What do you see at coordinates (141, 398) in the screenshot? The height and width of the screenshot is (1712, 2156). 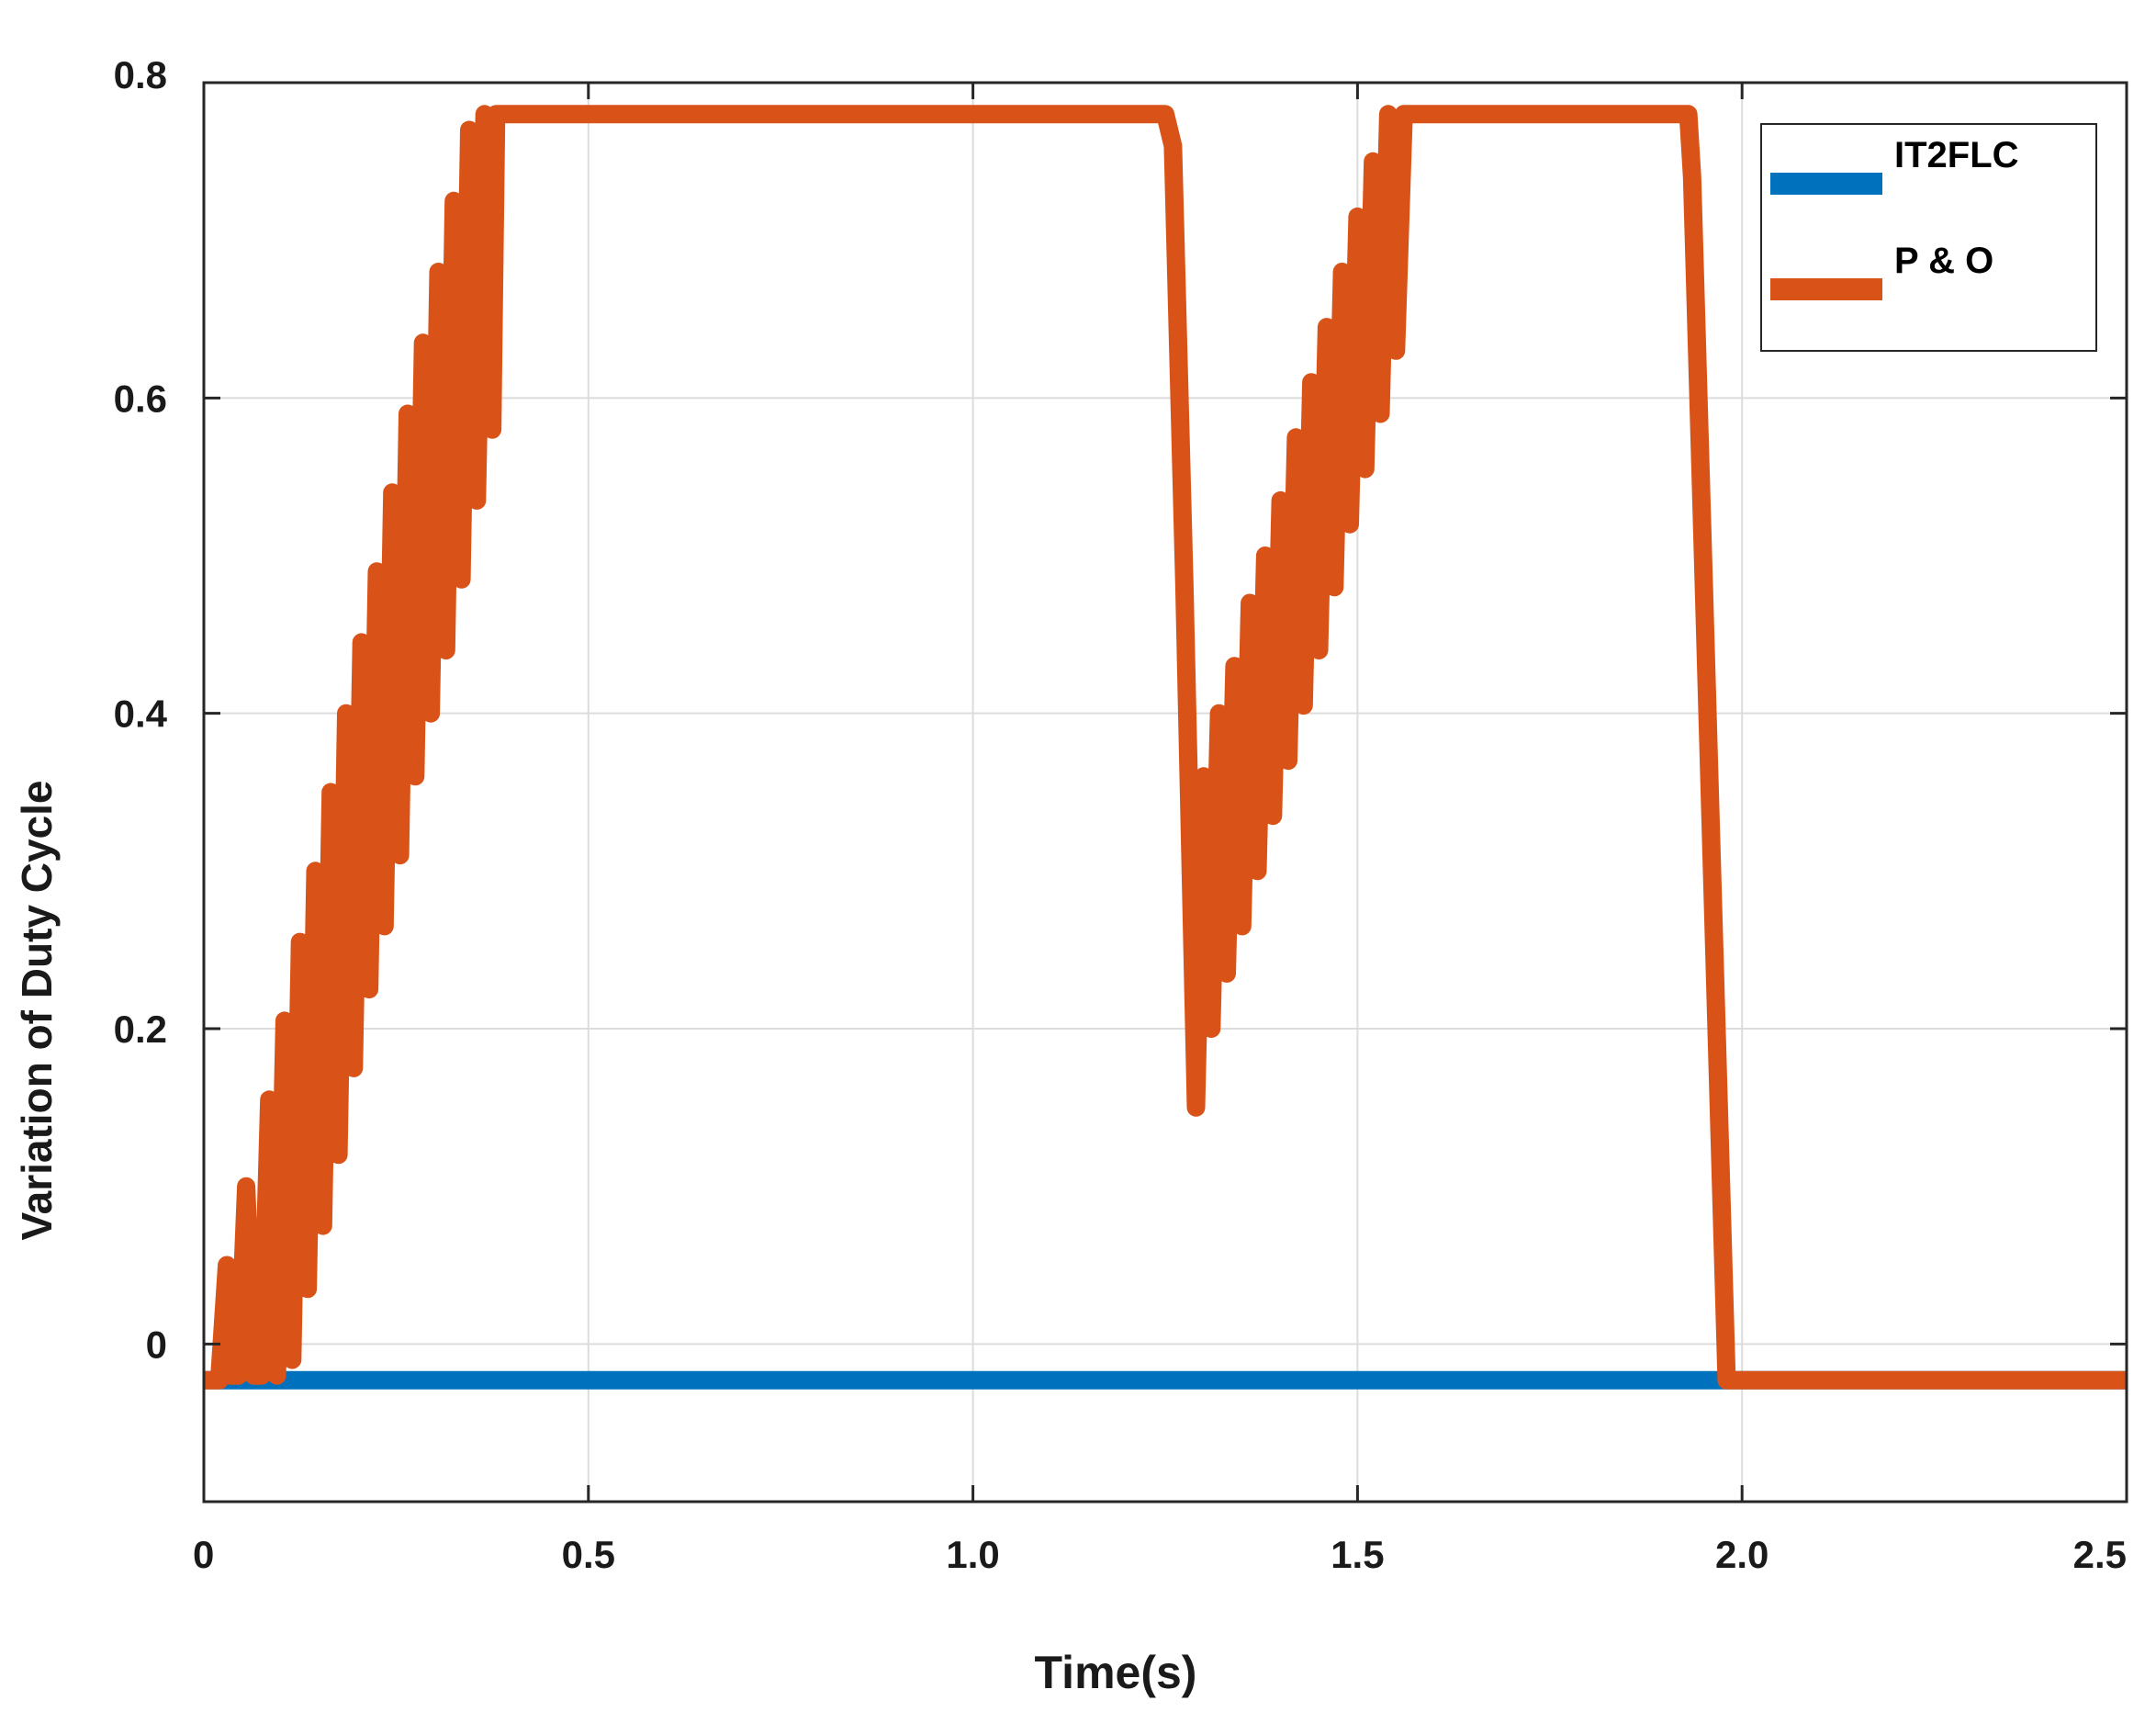 I see `y-tick-label: 0.6` at bounding box center [141, 398].